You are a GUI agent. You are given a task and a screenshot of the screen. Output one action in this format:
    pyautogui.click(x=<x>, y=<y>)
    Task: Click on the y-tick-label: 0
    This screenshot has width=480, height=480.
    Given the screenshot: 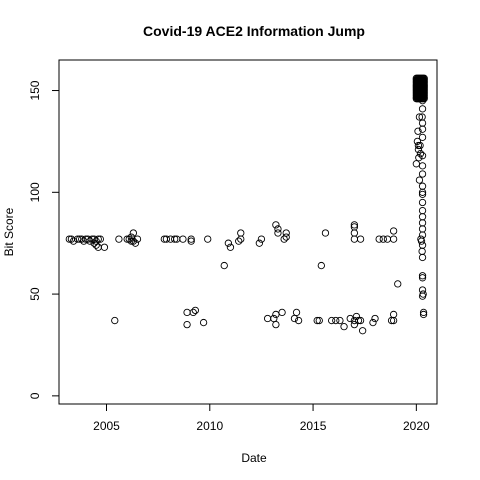 What is the action you would take?
    pyautogui.click(x=35, y=395)
    